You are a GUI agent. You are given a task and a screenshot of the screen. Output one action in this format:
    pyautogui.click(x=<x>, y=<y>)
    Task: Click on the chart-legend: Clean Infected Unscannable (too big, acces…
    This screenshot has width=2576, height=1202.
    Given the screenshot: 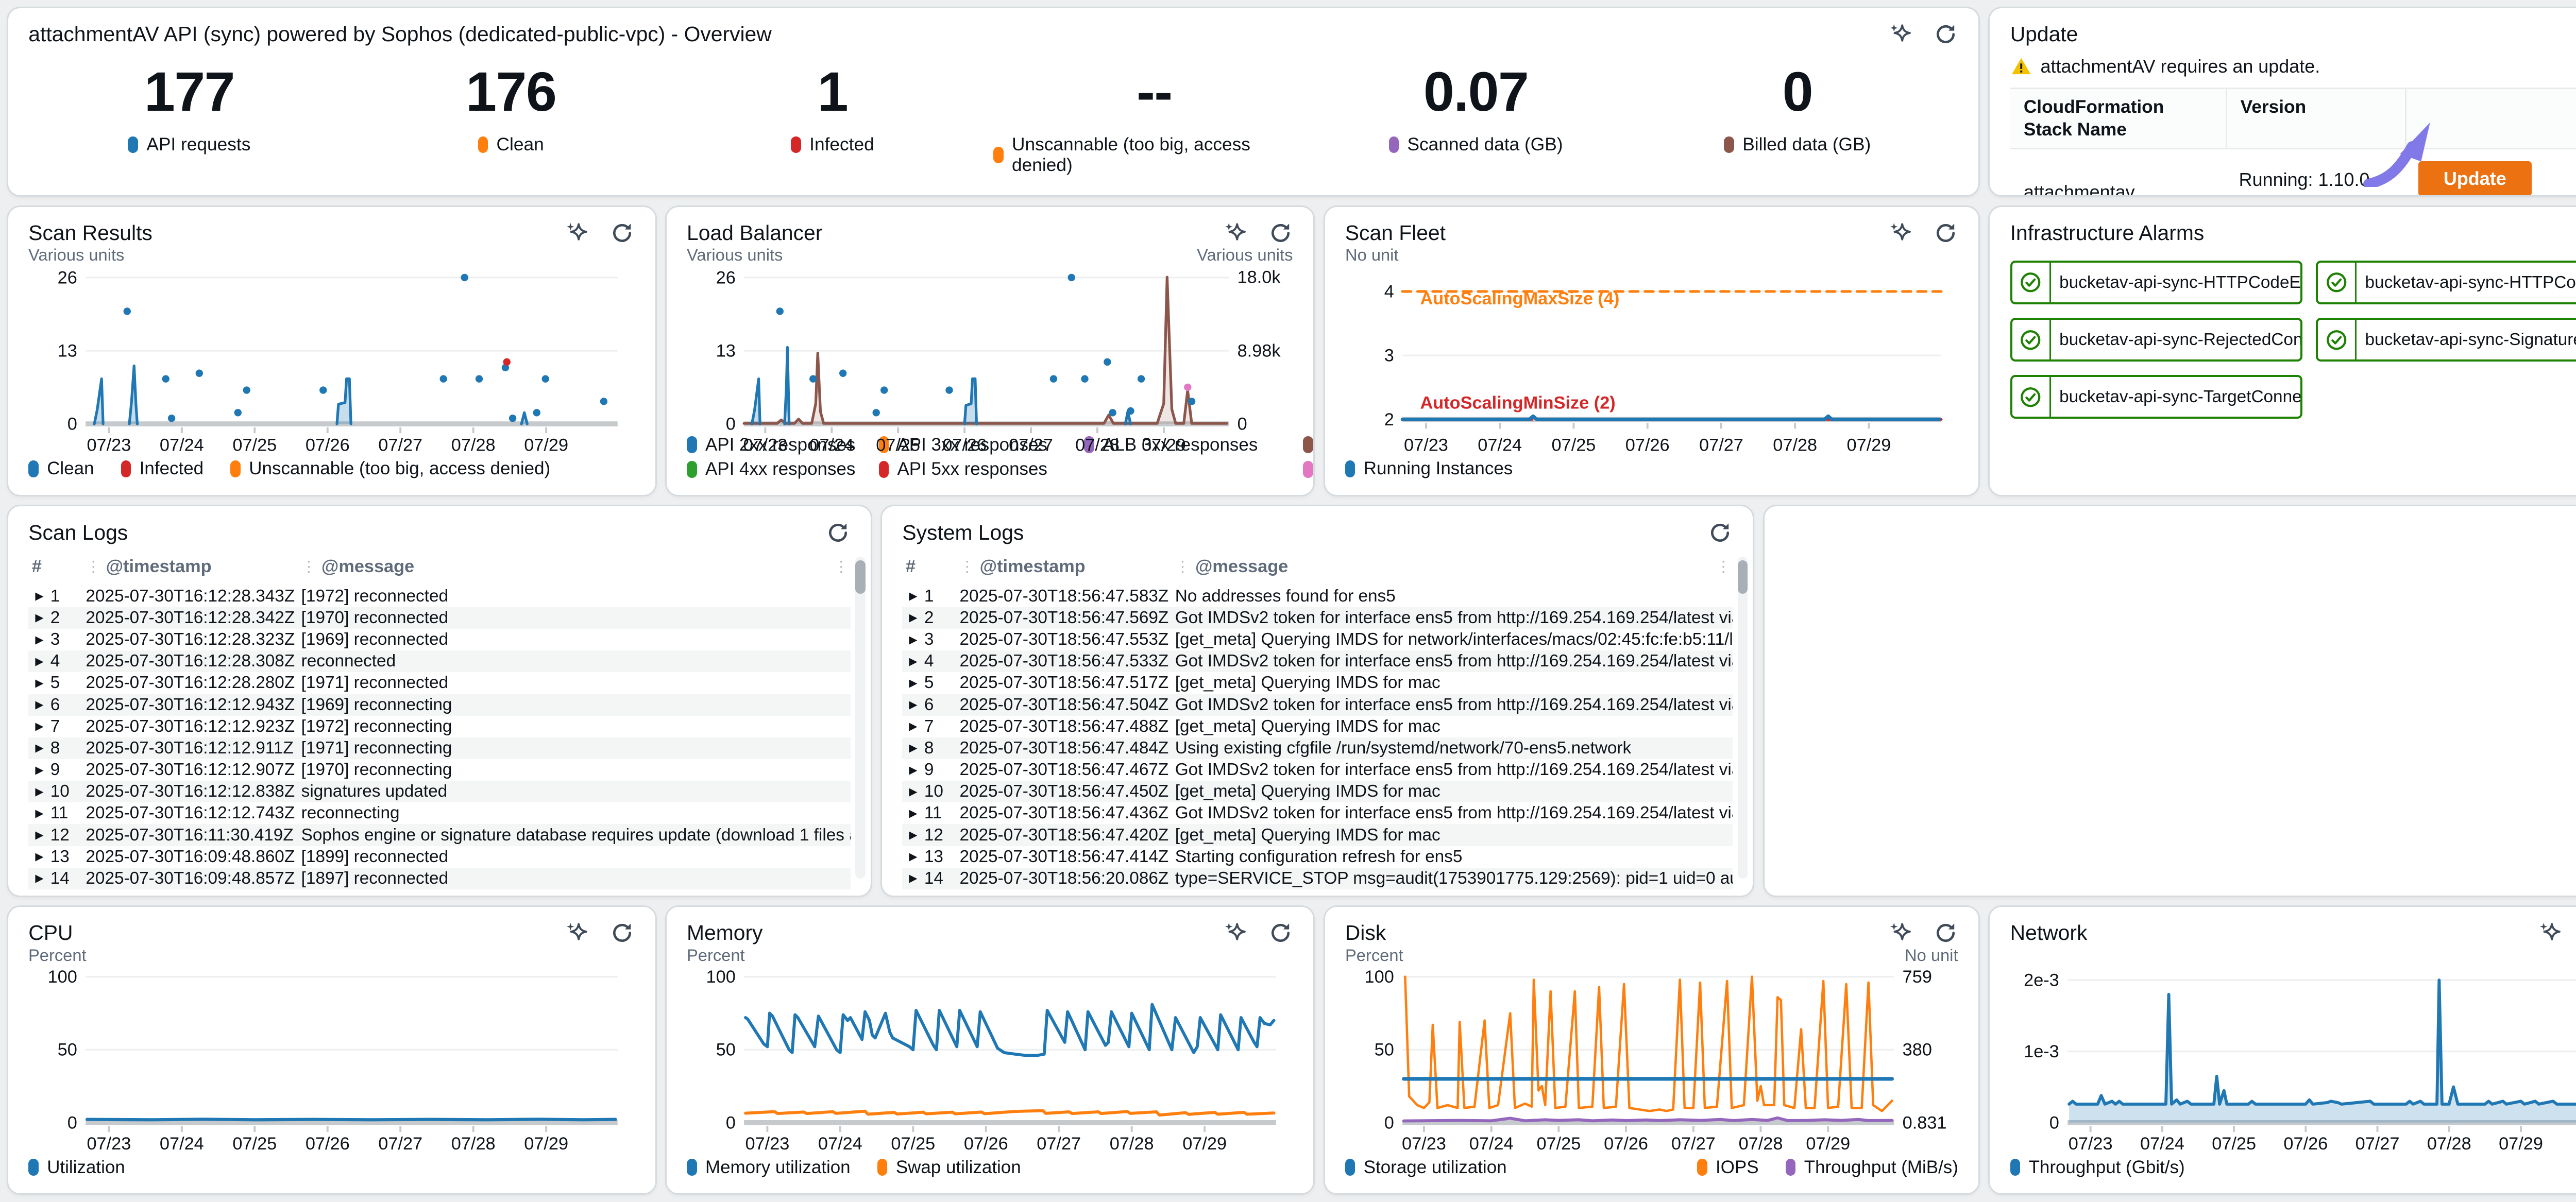 What is the action you would take?
    pyautogui.click(x=331, y=469)
    